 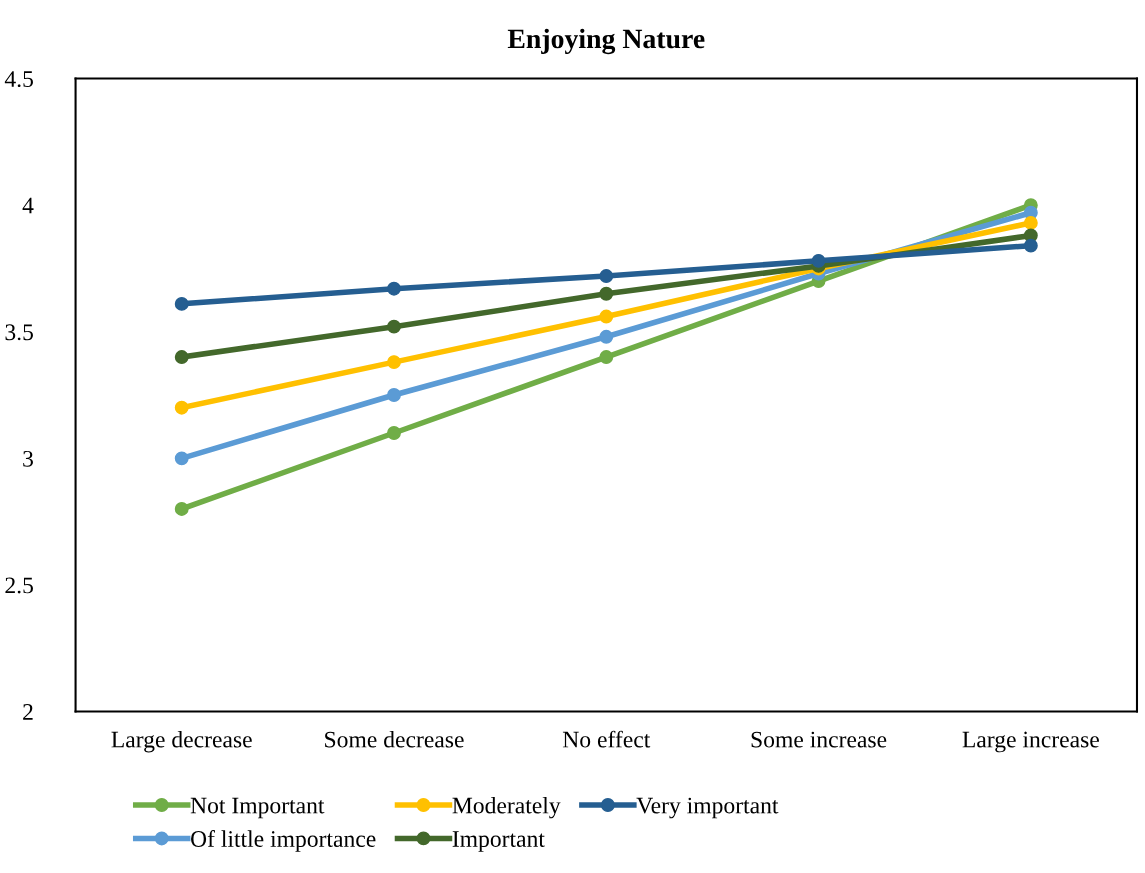 I want to click on y-tick-label: 2.5, so click(x=19, y=585).